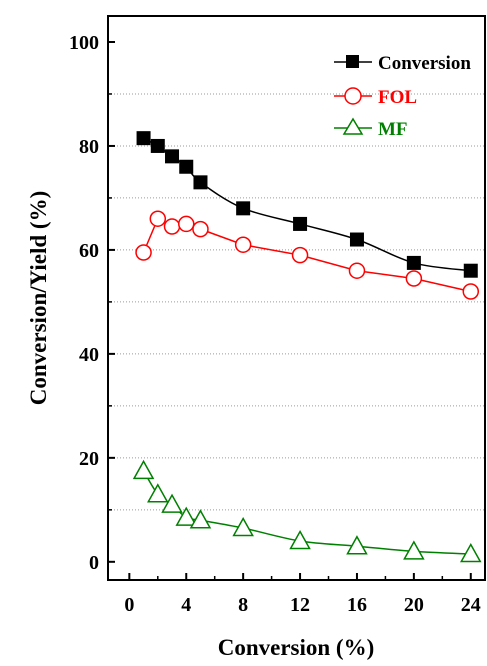  I want to click on legend-label-fol: FOL, so click(397, 97).